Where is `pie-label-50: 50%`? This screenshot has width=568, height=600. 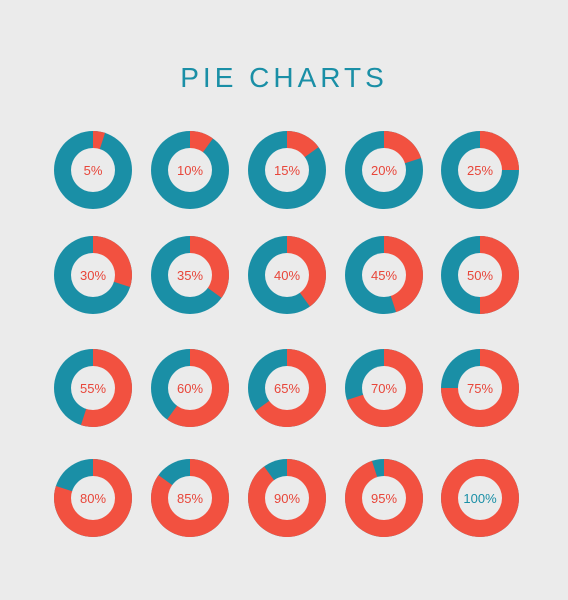
pie-label-50: 50% is located at coordinates (480, 275).